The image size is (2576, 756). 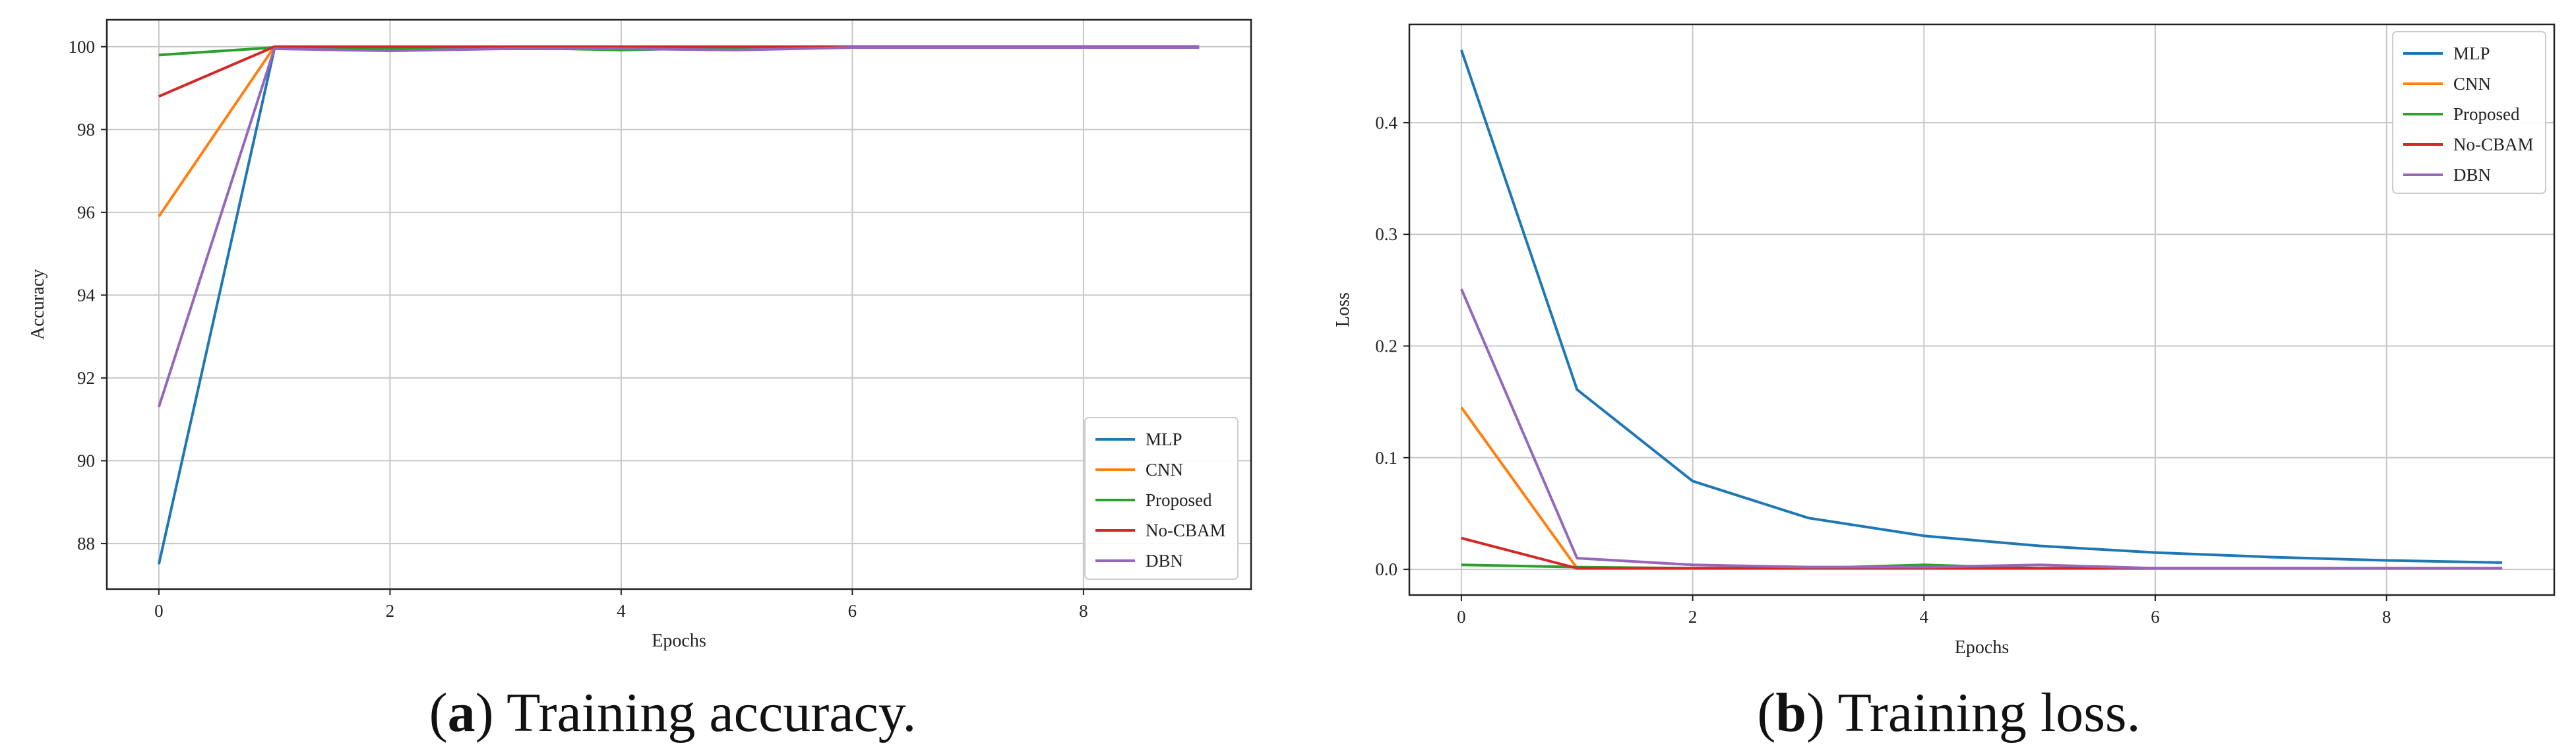 I want to click on acc-legend: MLP CNN Proposed No-CBAM DBN, so click(x=1161, y=499).